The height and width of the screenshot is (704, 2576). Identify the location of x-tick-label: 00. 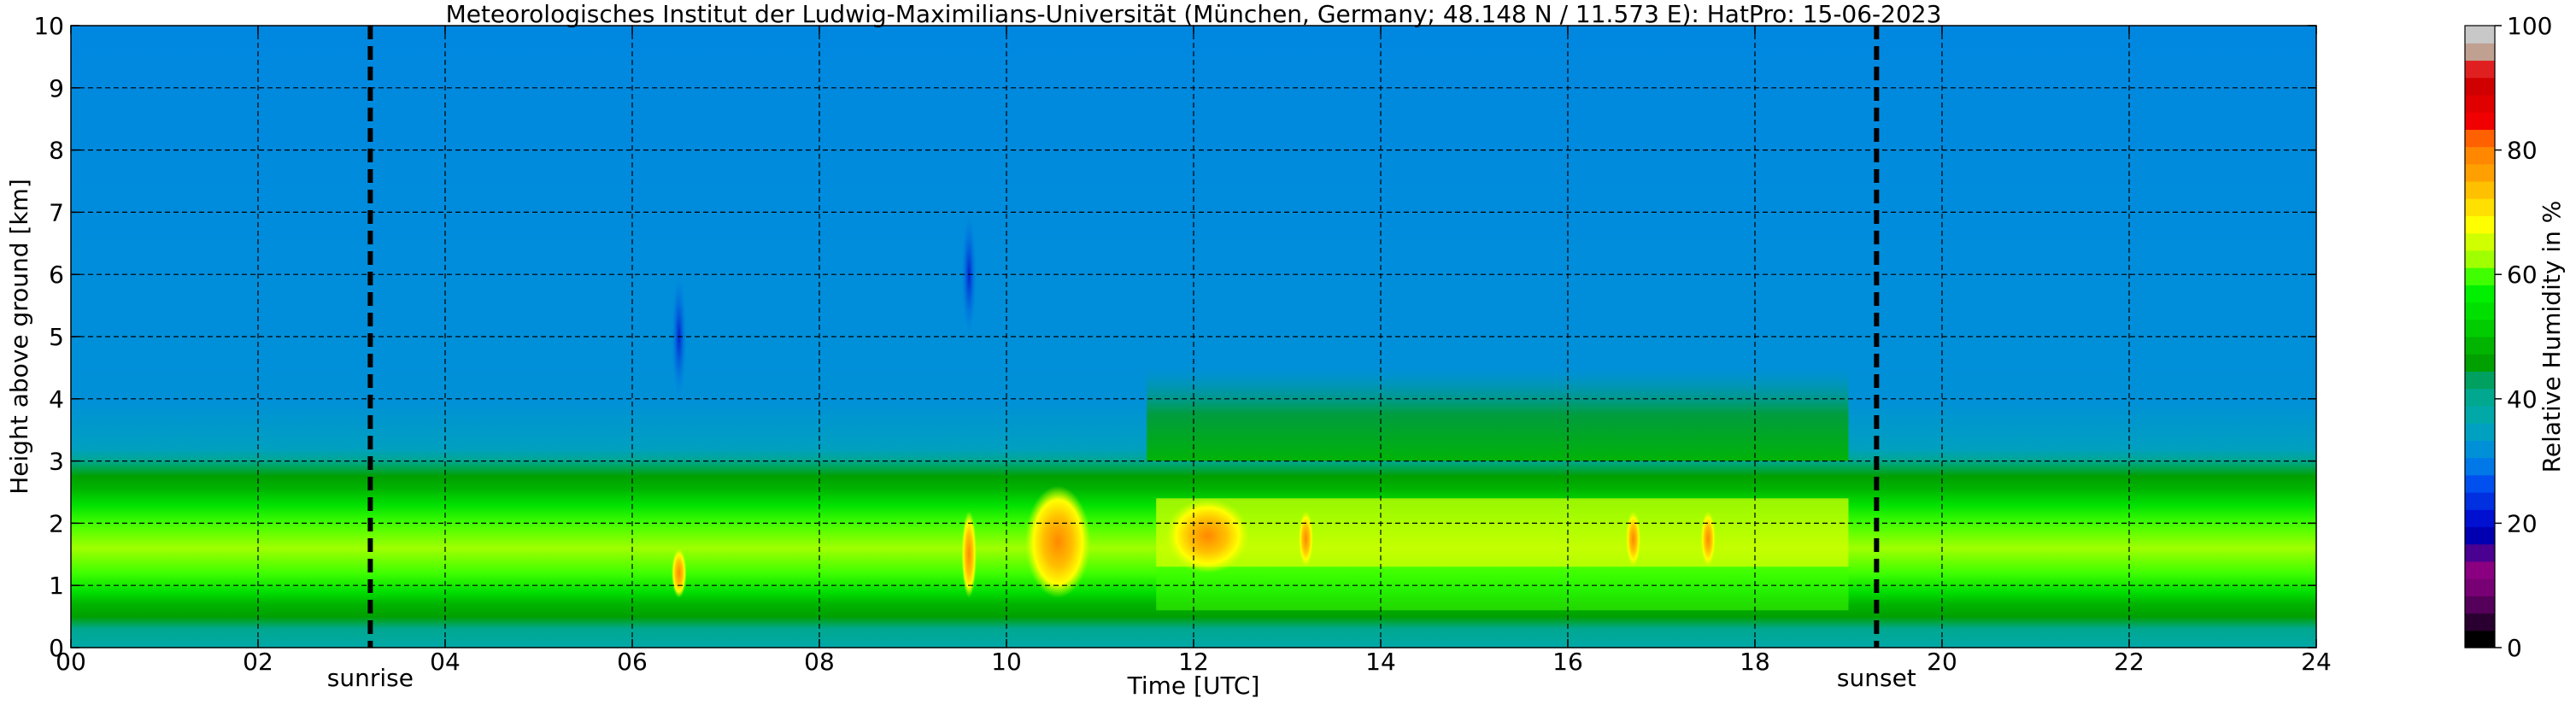
(71, 662).